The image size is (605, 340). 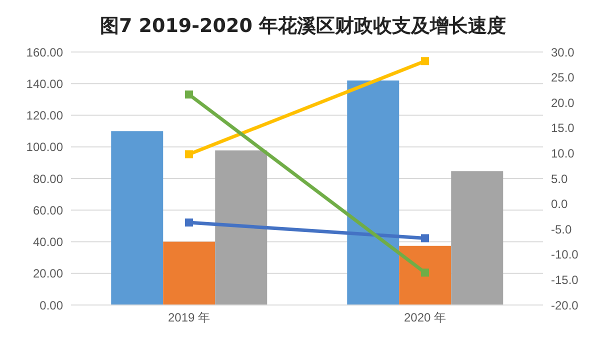 I want to click on x-tick-label: 2020 年, so click(x=425, y=317).